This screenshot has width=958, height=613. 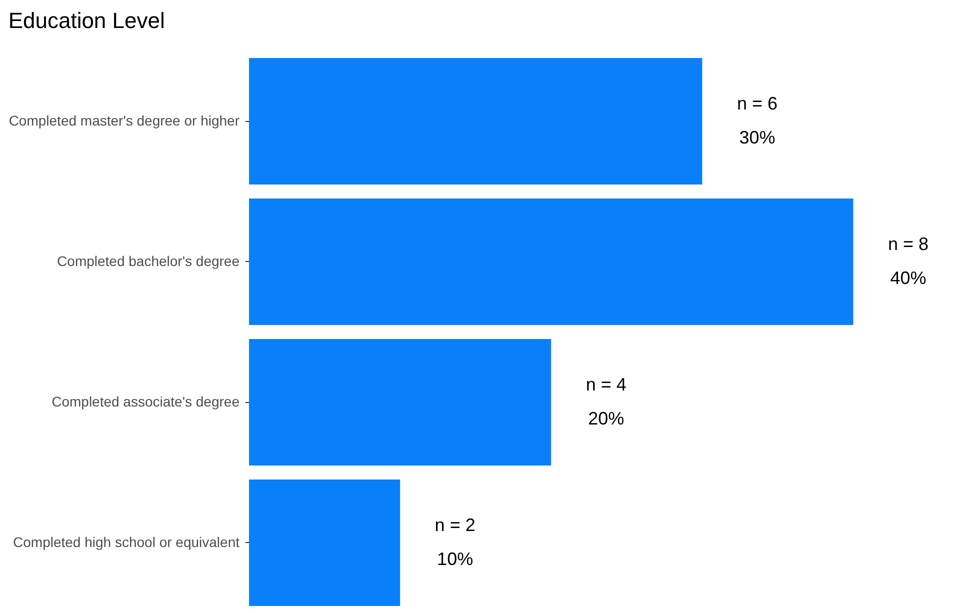 I want to click on data-label: n = 8 40%, so click(x=908, y=261).